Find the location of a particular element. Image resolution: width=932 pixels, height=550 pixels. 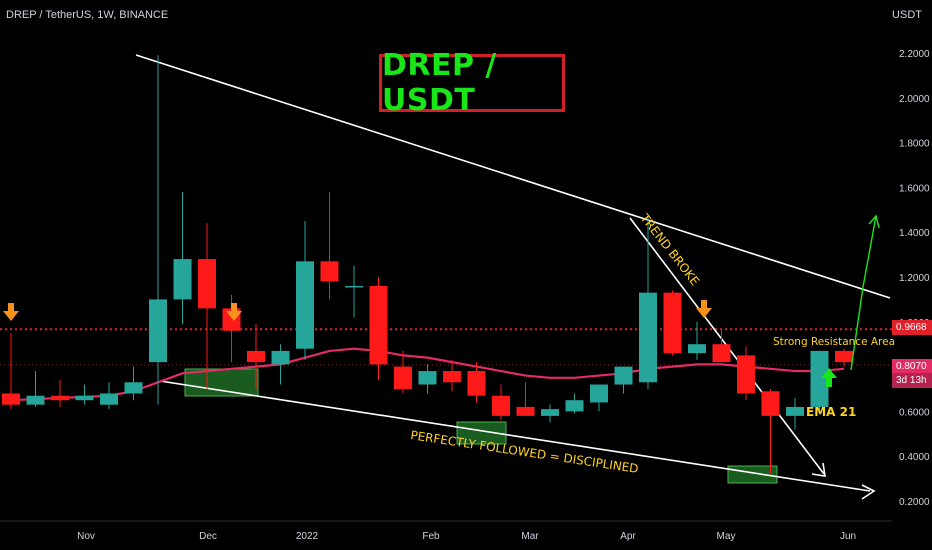

y-tick-label: 1.4000 is located at coordinates (914, 233).